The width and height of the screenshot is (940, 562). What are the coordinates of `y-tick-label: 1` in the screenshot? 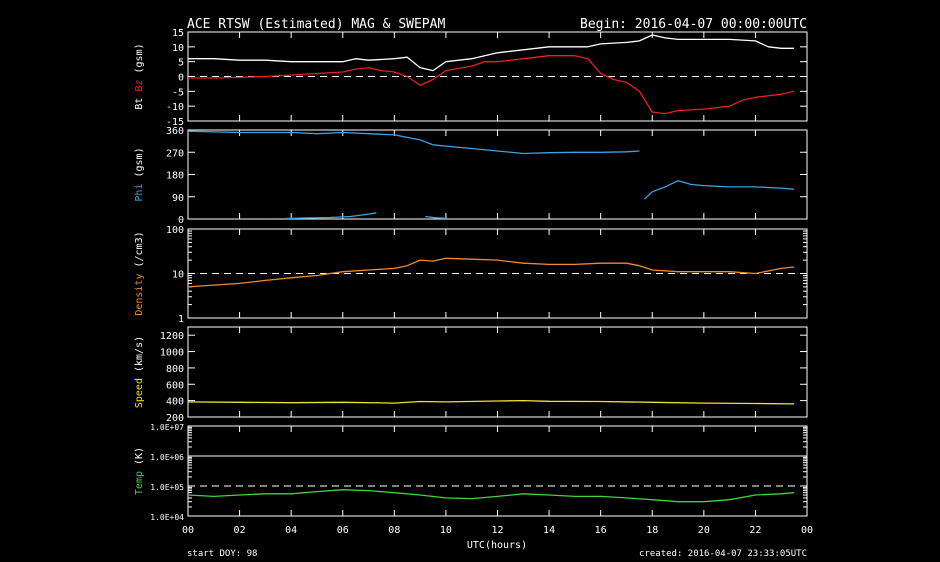 It's located at (181, 319).